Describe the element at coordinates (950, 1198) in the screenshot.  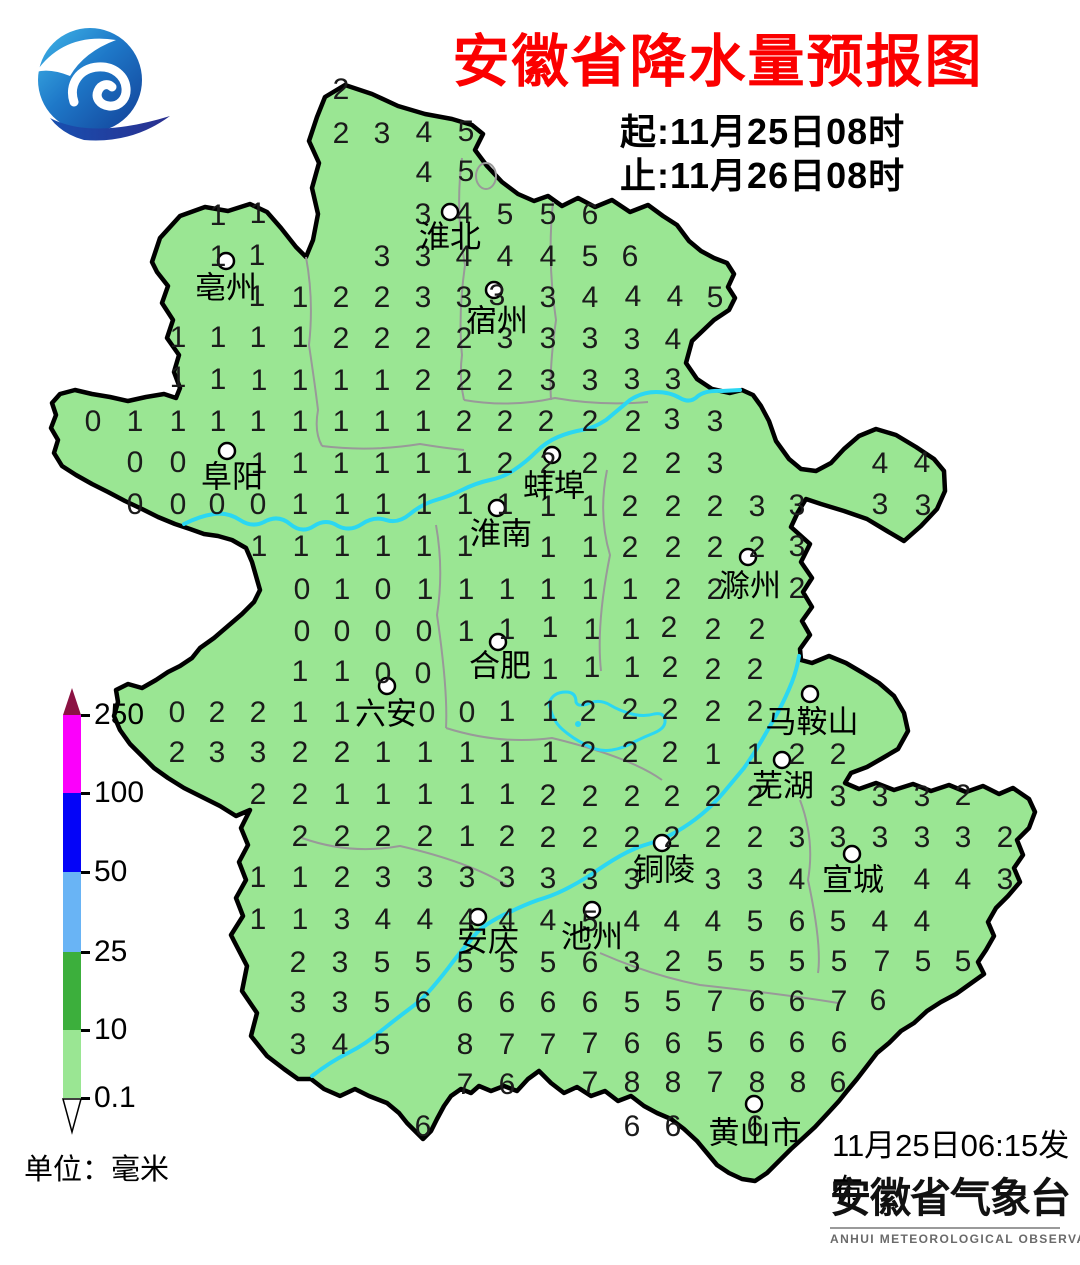
I see `agency-name: 安徽省气象台` at that location.